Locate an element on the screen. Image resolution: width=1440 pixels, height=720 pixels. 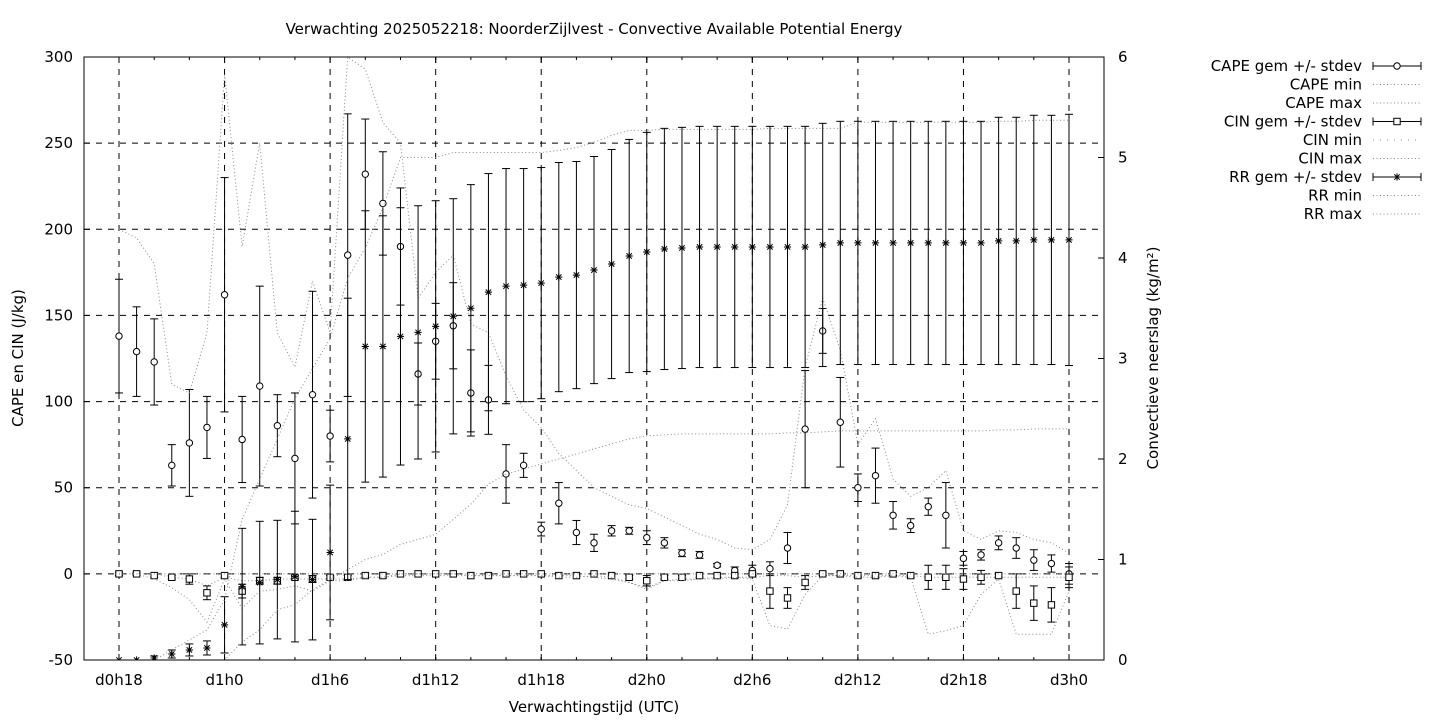
y-tick-label: -50 is located at coordinates (61, 660).